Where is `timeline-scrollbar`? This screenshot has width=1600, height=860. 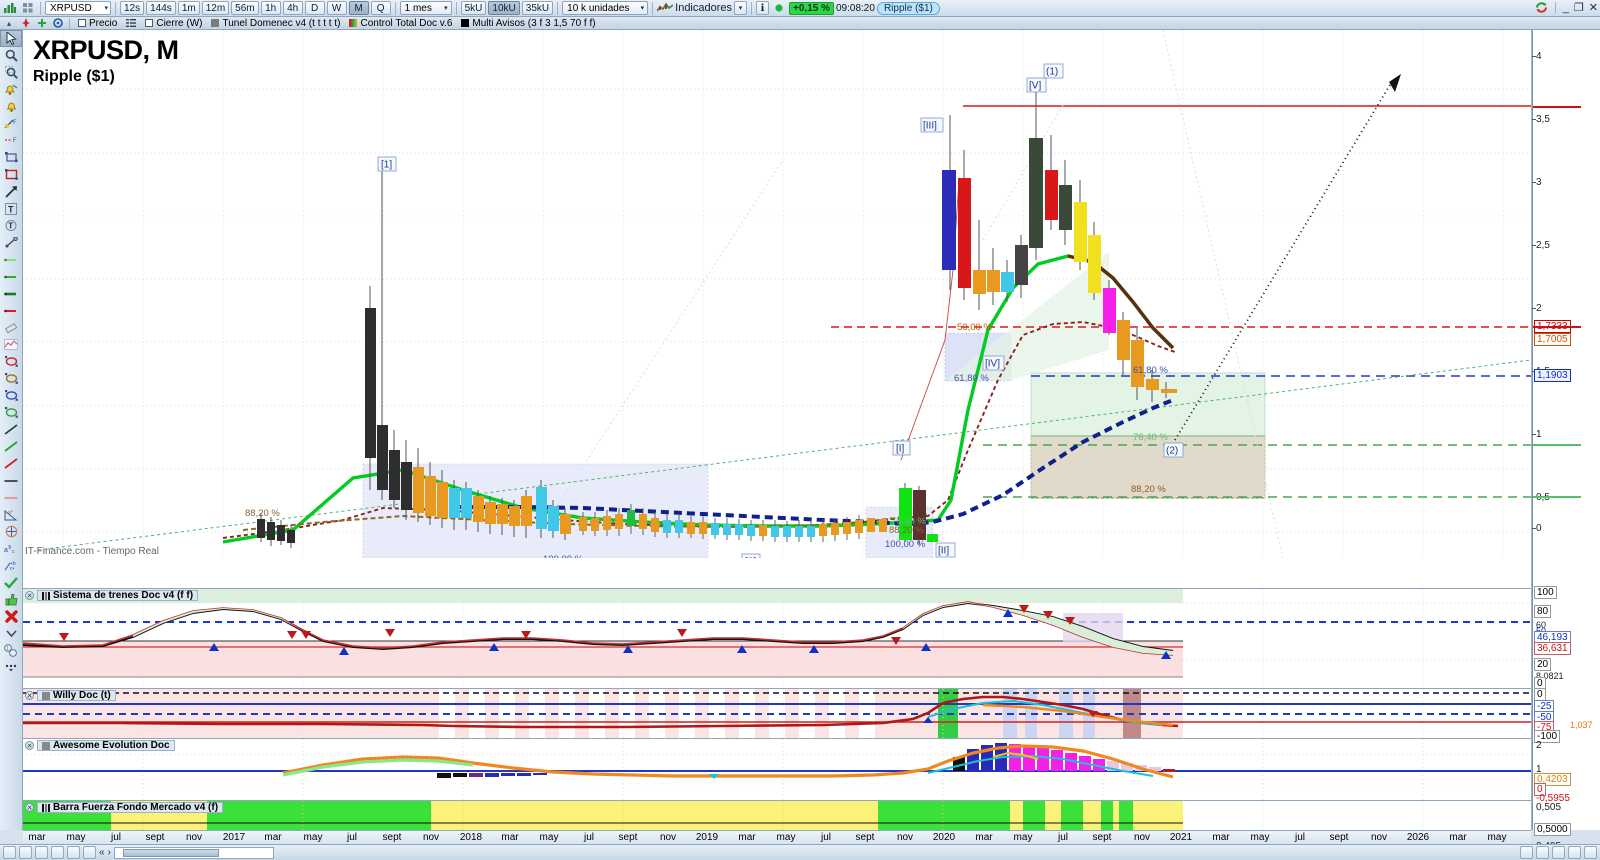 timeline-scrollbar is located at coordinates (193, 852).